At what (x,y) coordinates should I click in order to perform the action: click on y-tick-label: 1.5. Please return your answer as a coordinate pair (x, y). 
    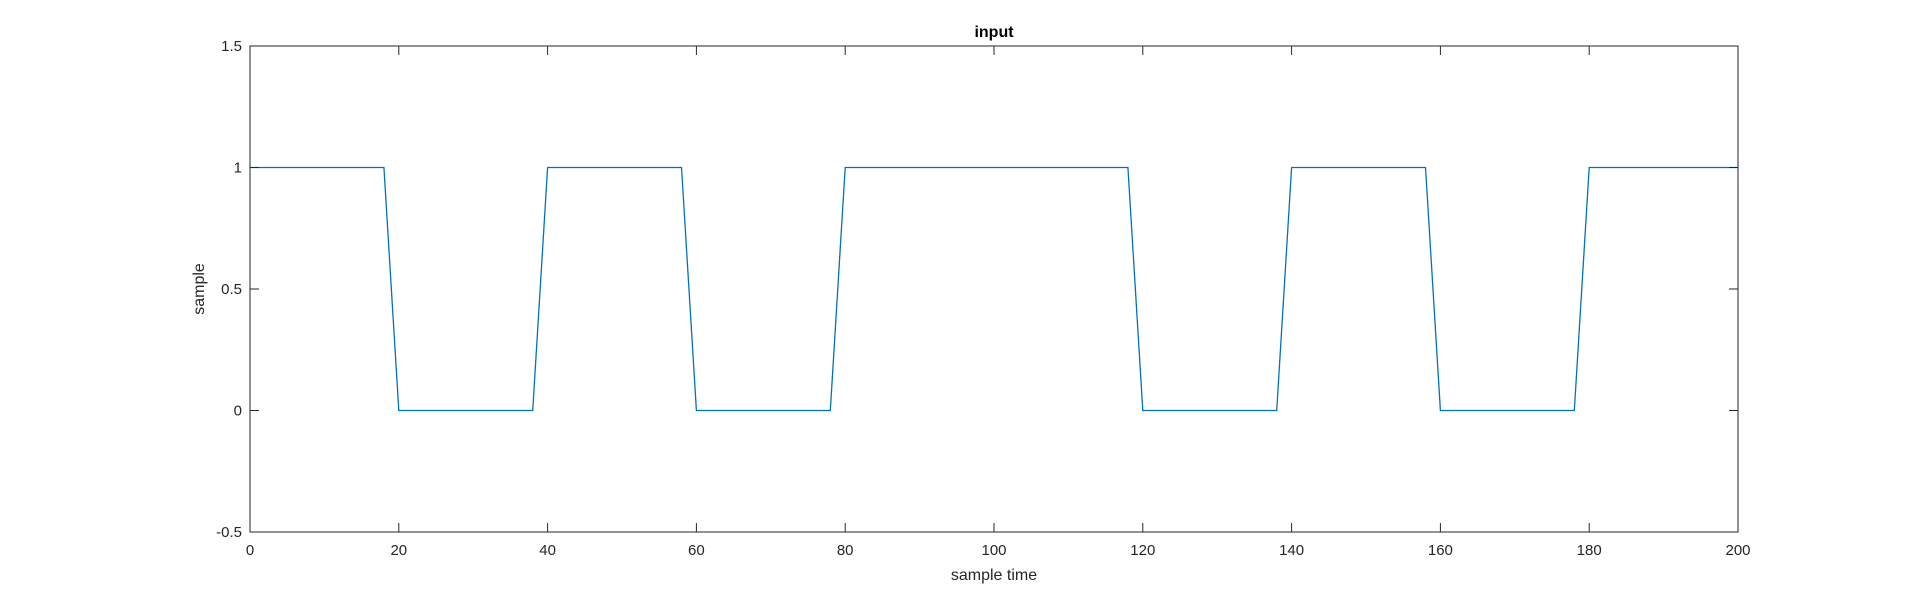
    Looking at the image, I should click on (231, 46).